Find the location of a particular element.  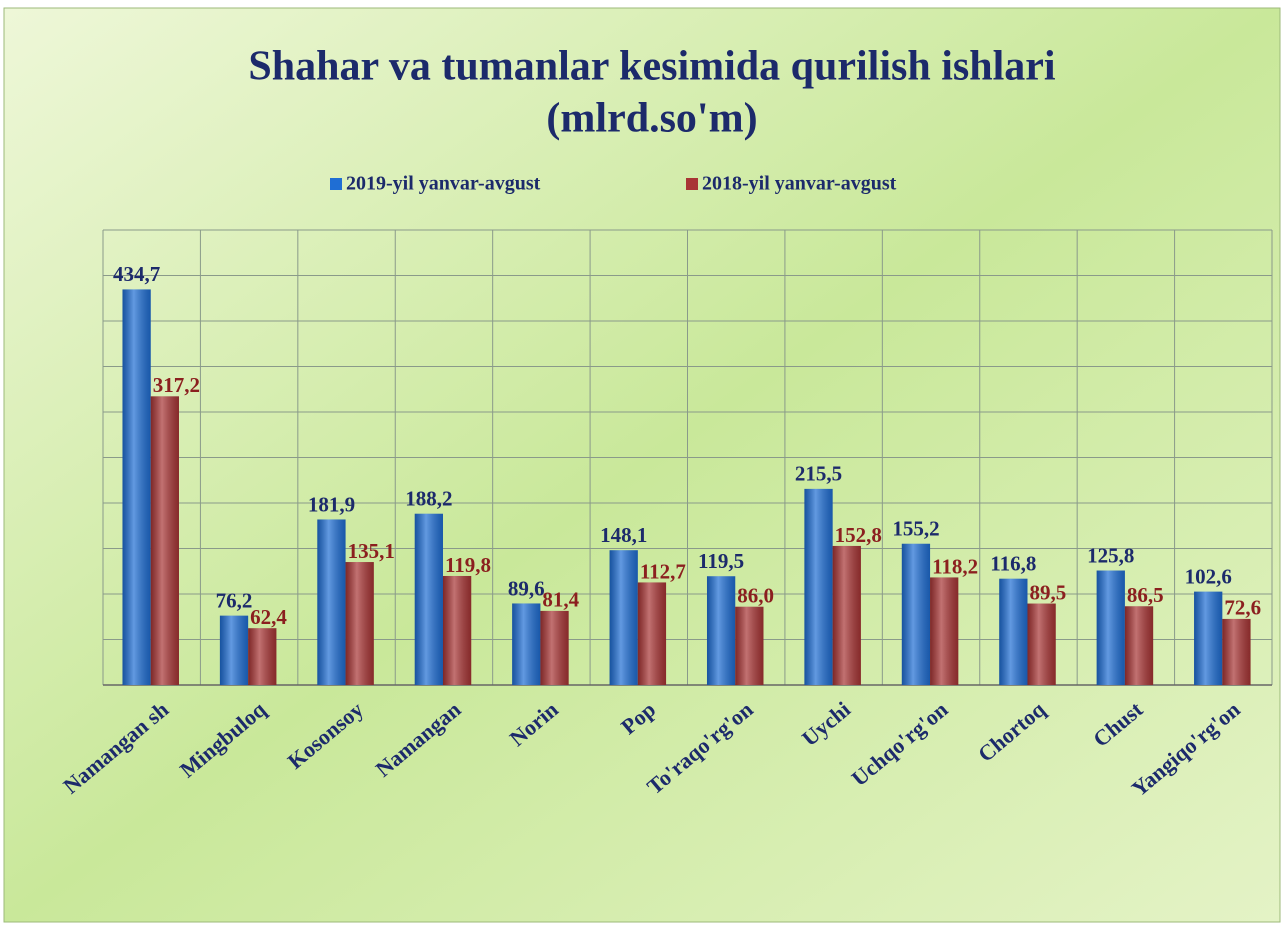

data-label: 119,5 is located at coordinates (721, 561).